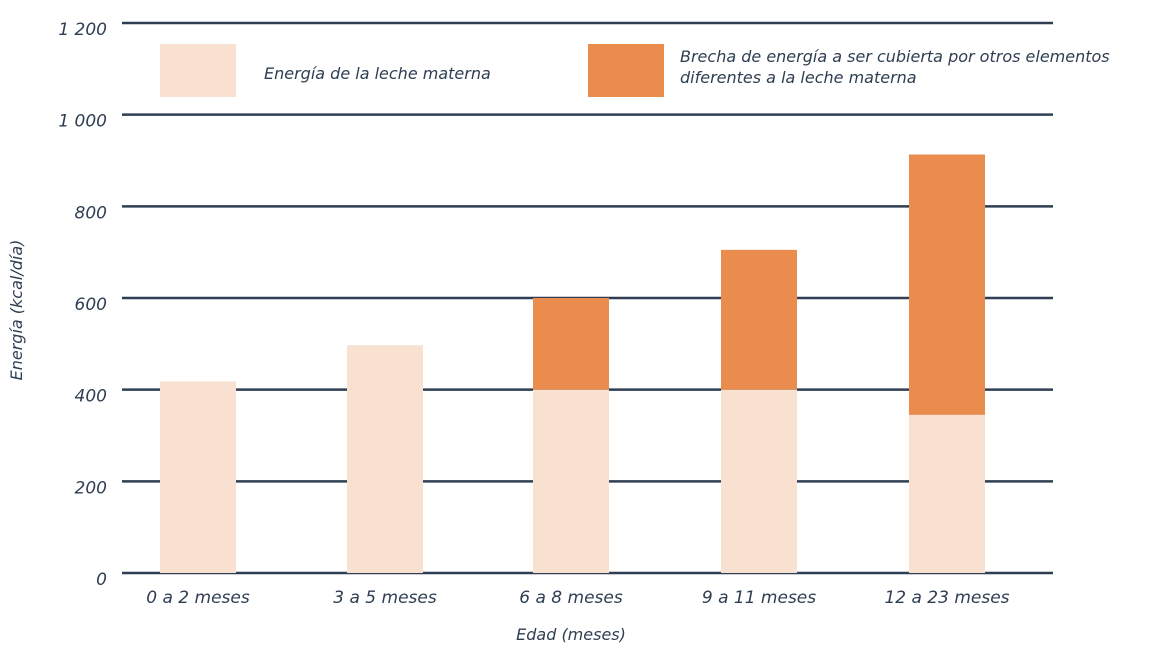 Image resolution: width=1151 pixels, height=645 pixels. What do you see at coordinates (571, 634) in the screenshot?
I see `x-axis-title: Edad (meses)` at bounding box center [571, 634].